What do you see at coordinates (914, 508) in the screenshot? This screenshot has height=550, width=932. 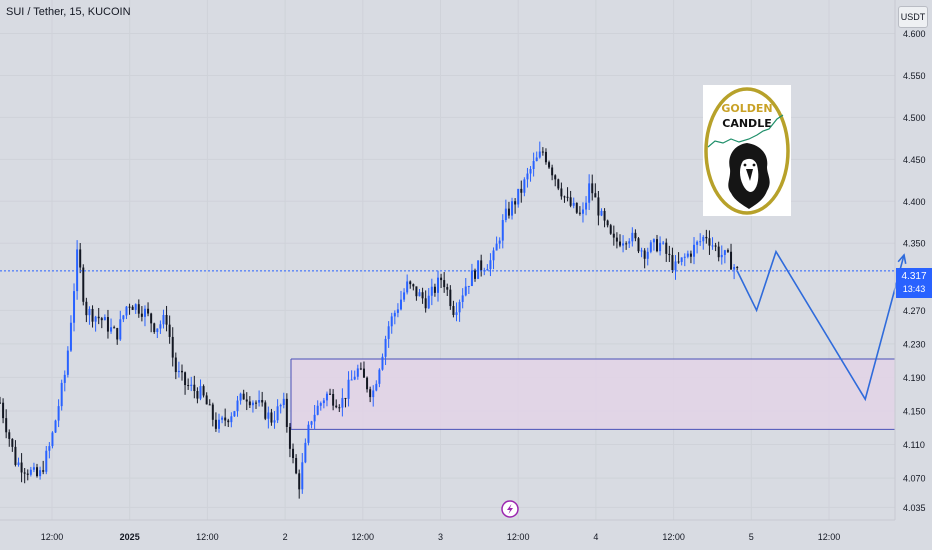 I see `y-tick-label: 4.035` at bounding box center [914, 508].